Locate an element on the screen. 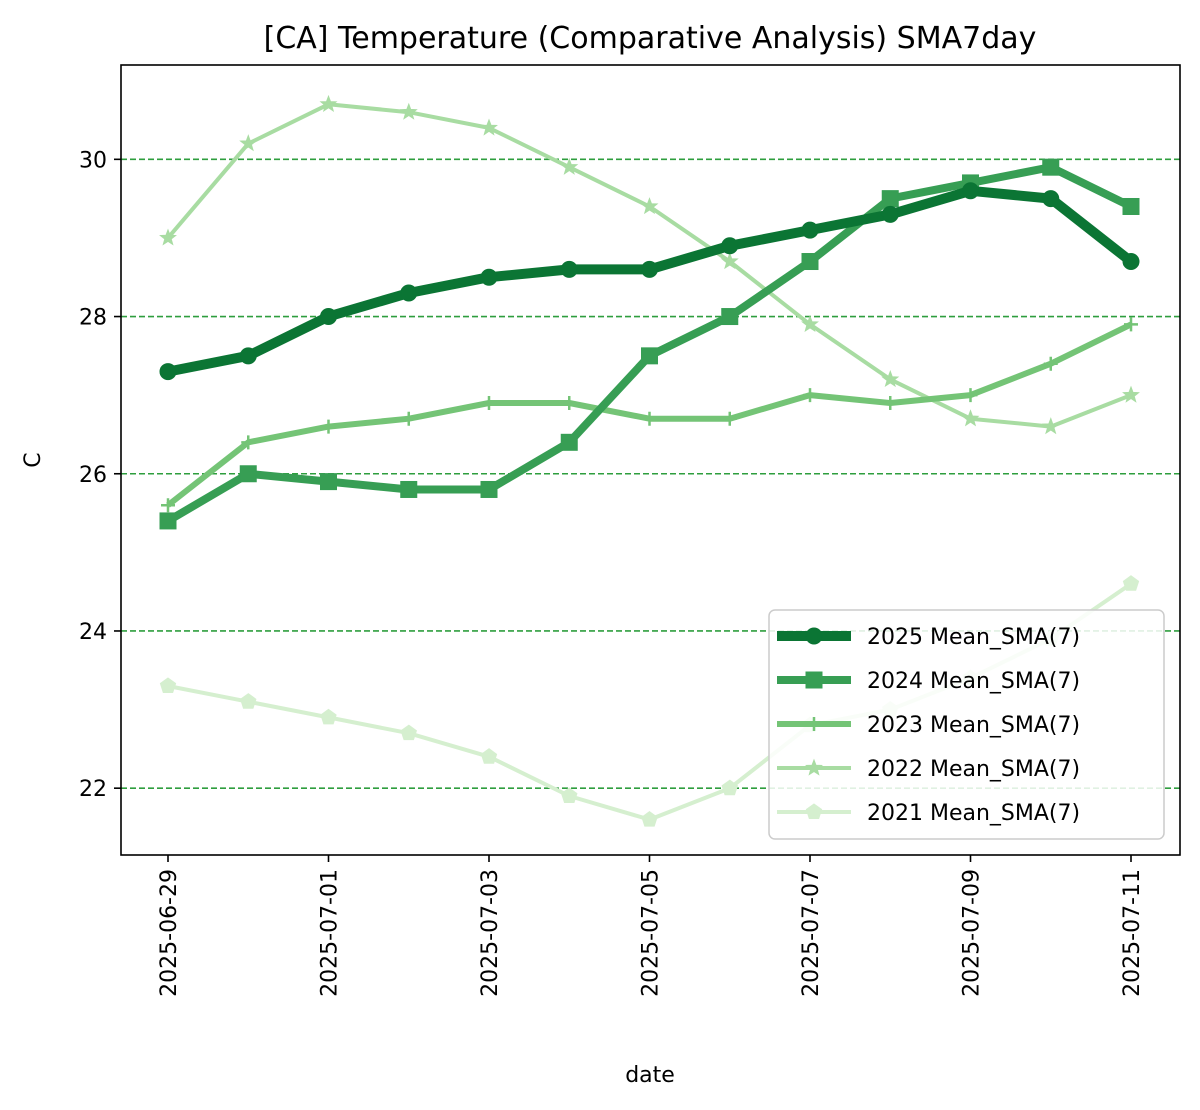  legend-entry-2021-mean-sma-7: 2021 Mean_SMA(7) is located at coordinates (928, 813).